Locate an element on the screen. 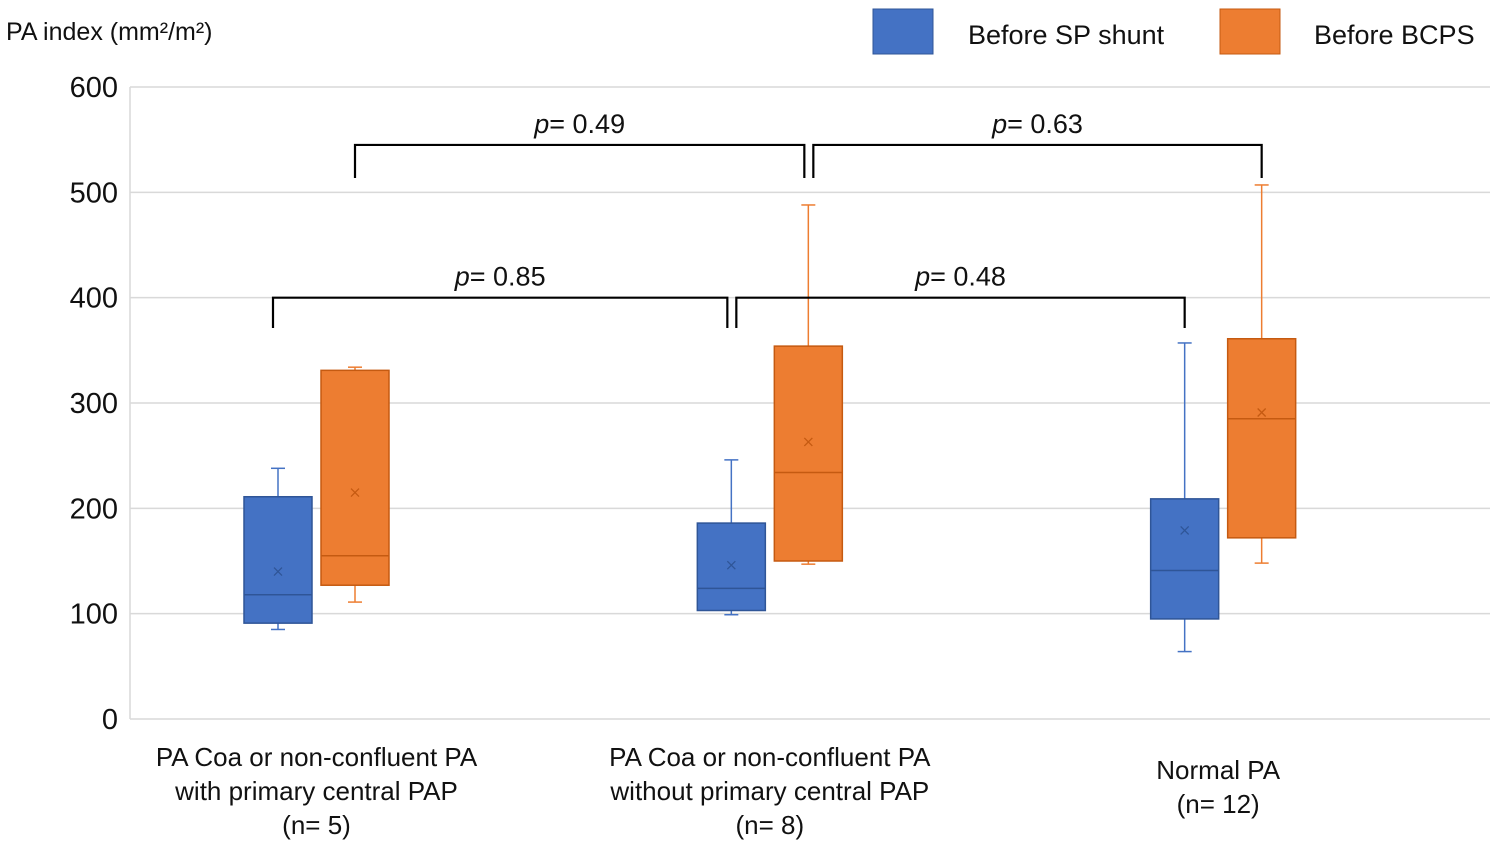  p-value-label: p= 0.48 is located at coordinates (960, 277).